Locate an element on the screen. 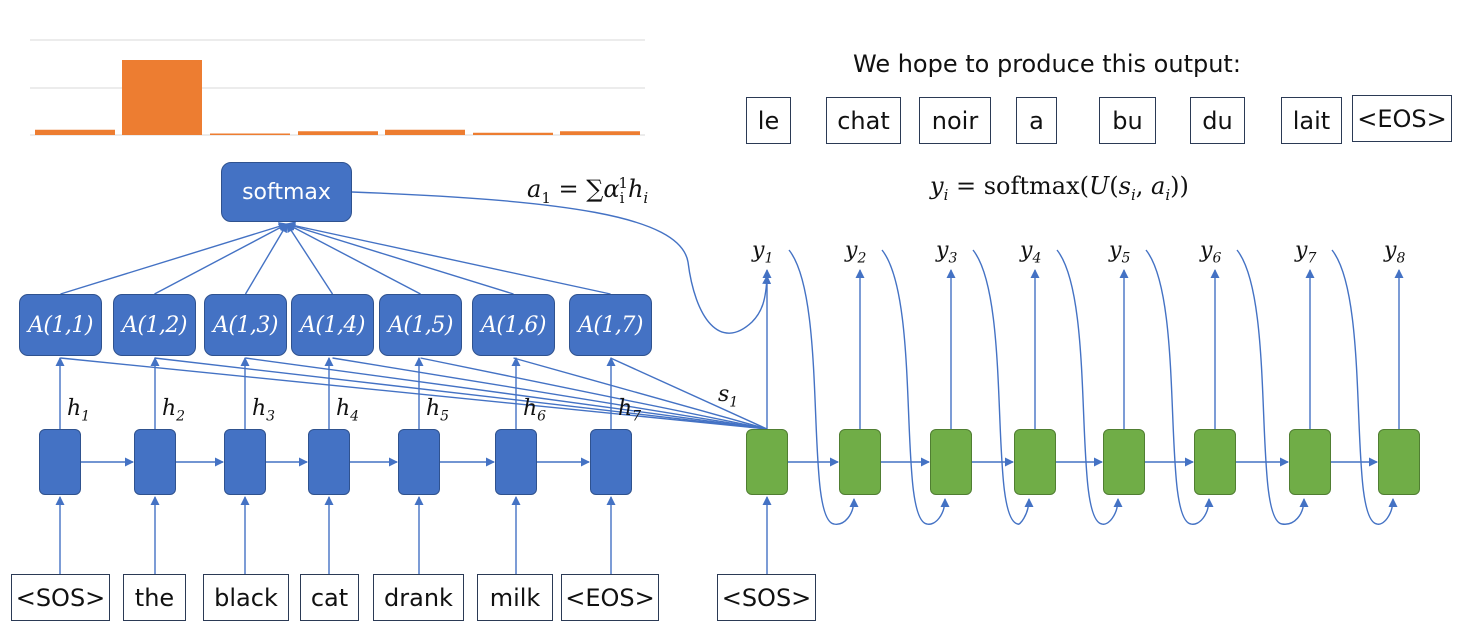  encoder-state-label-1: h1 is located at coordinates (79, 410).